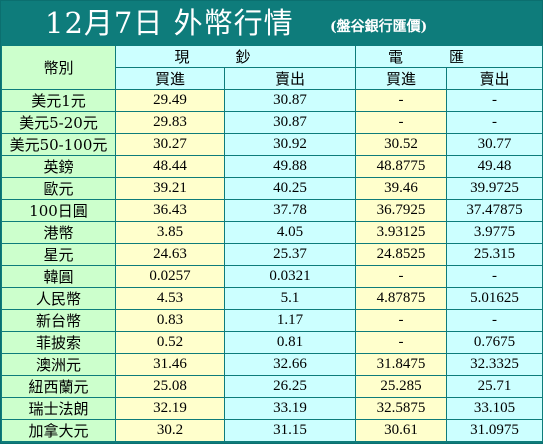 This screenshot has height=444, width=543. Describe the element at coordinates (401, 166) in the screenshot. I see `tt-buy-rate: 48.8775` at that location.